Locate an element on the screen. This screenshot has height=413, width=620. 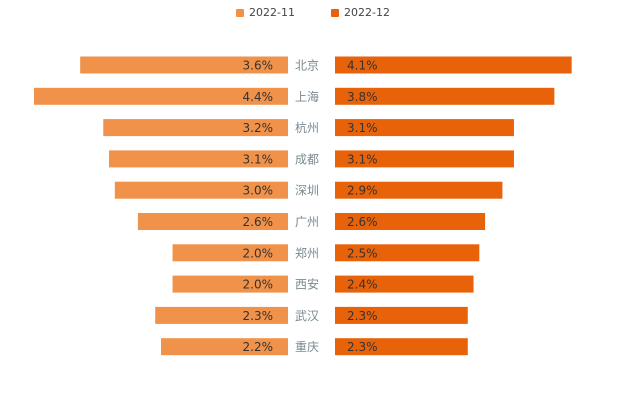
value-label-2022-12-0: 4.1% is located at coordinates (362, 66).